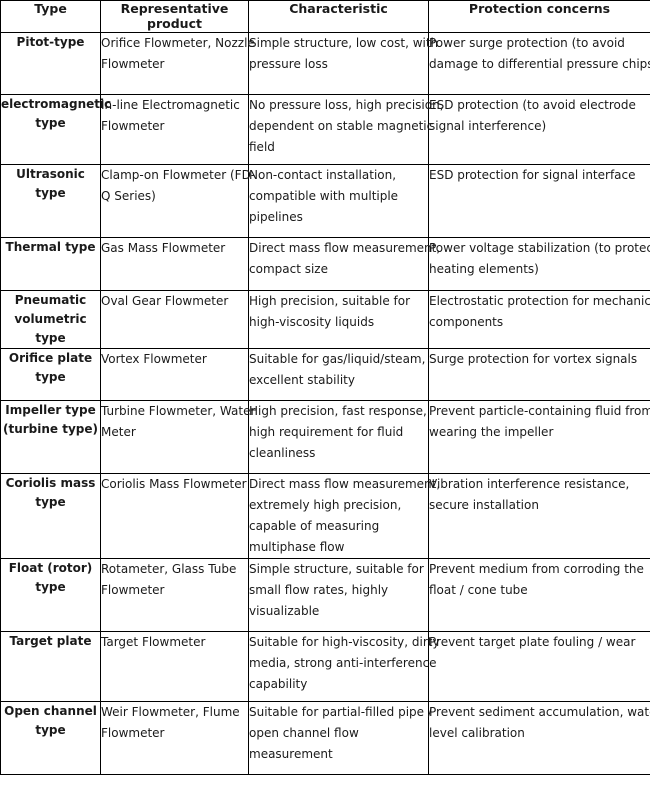  I want to click on cell-line: field, so click(262, 147).